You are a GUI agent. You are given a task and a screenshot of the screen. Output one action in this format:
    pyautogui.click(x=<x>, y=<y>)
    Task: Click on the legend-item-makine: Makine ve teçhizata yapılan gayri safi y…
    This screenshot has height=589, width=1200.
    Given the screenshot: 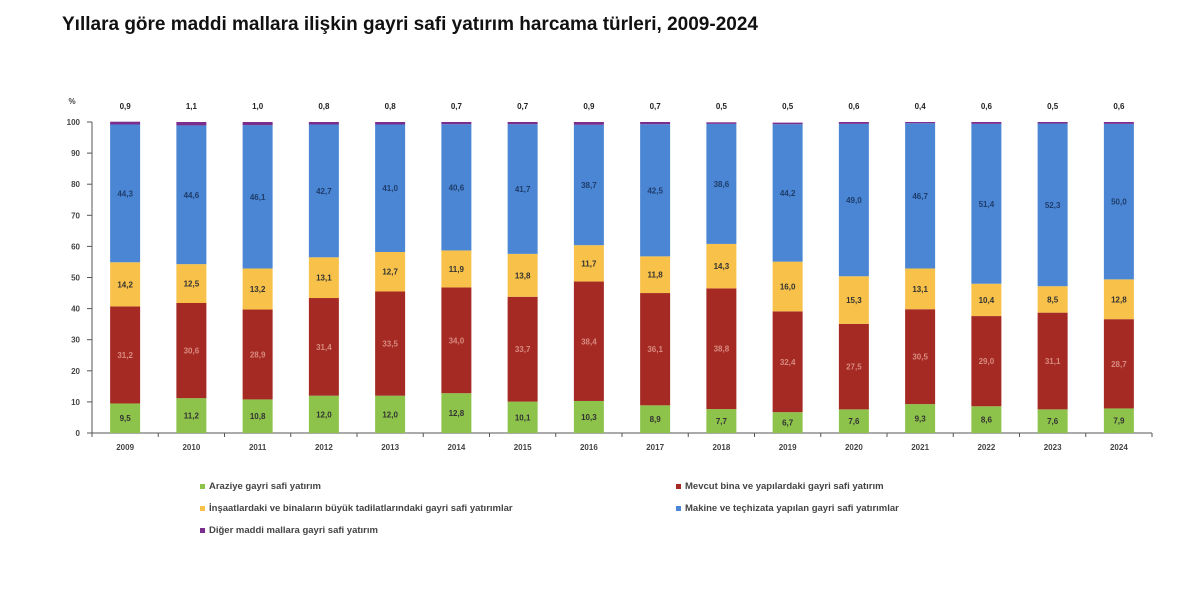 What is the action you would take?
    pyautogui.click(x=787, y=508)
    